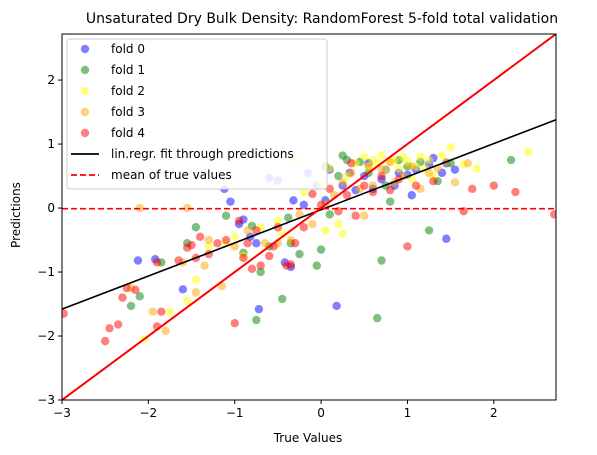 The image size is (597, 455). Describe the element at coordinates (51, 144) in the screenshot. I see `y-tick-label: 1` at that location.